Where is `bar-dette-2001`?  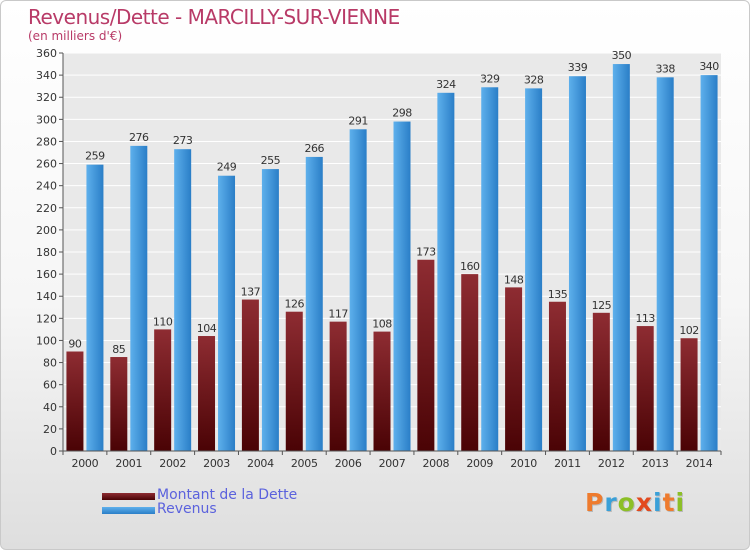
bar-dette-2001 is located at coordinates (119, 404).